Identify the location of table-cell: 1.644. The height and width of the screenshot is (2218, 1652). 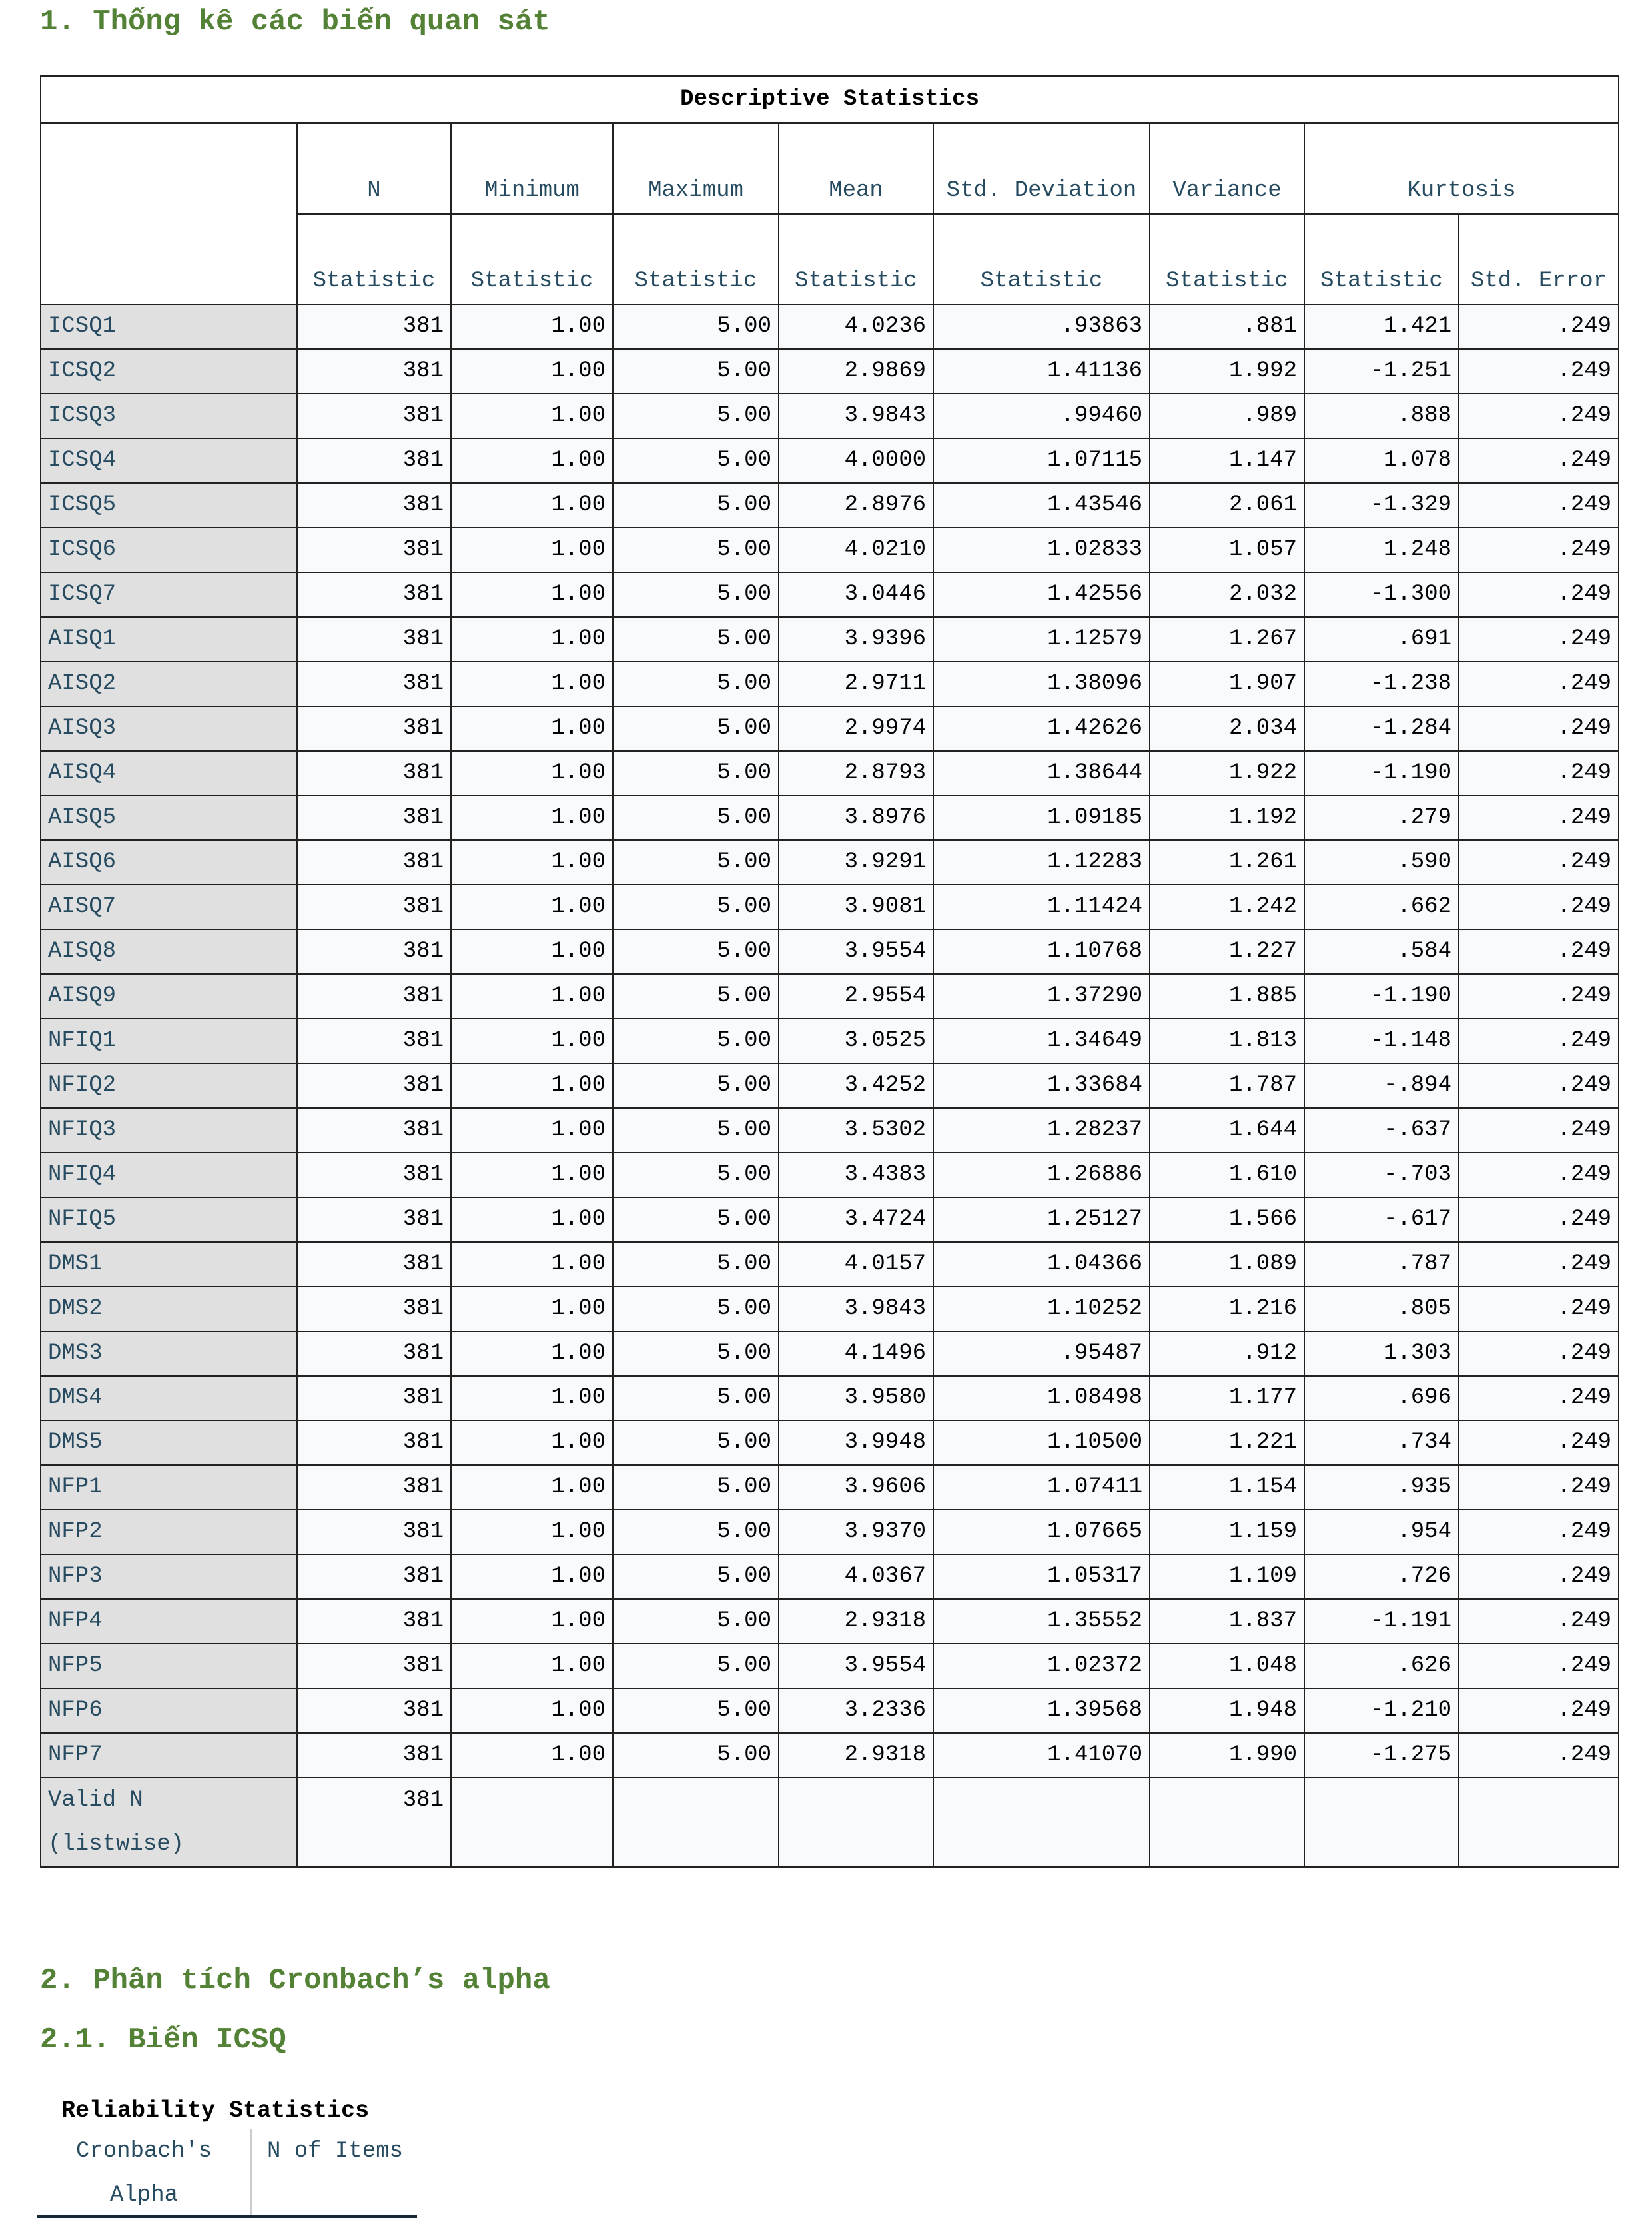
(1227, 1130).